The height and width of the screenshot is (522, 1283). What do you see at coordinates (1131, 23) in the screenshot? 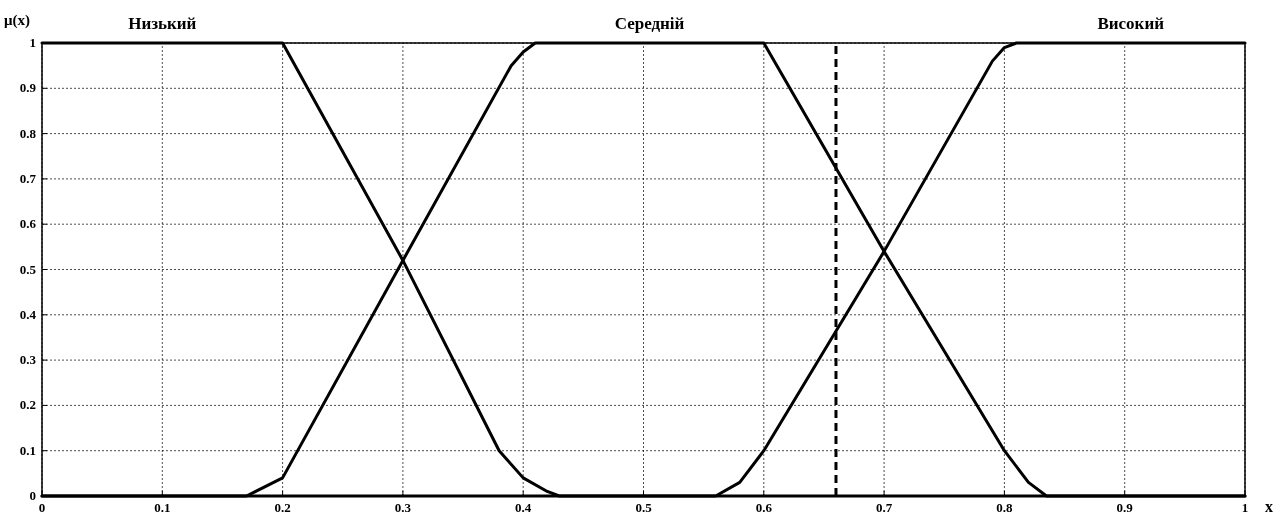
I see `series-label: Високий` at bounding box center [1131, 23].